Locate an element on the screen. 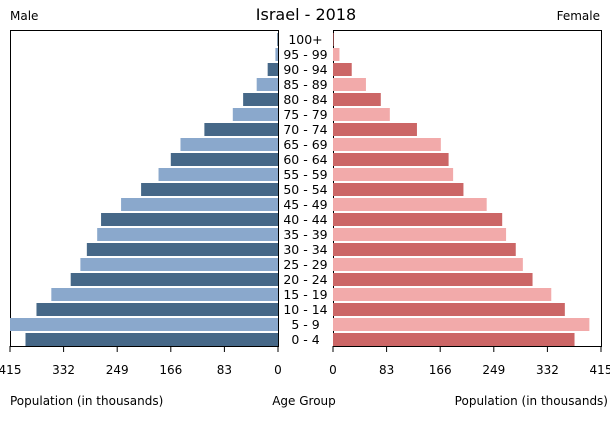  male-tick-label-249: 249 is located at coordinates (117, 370).